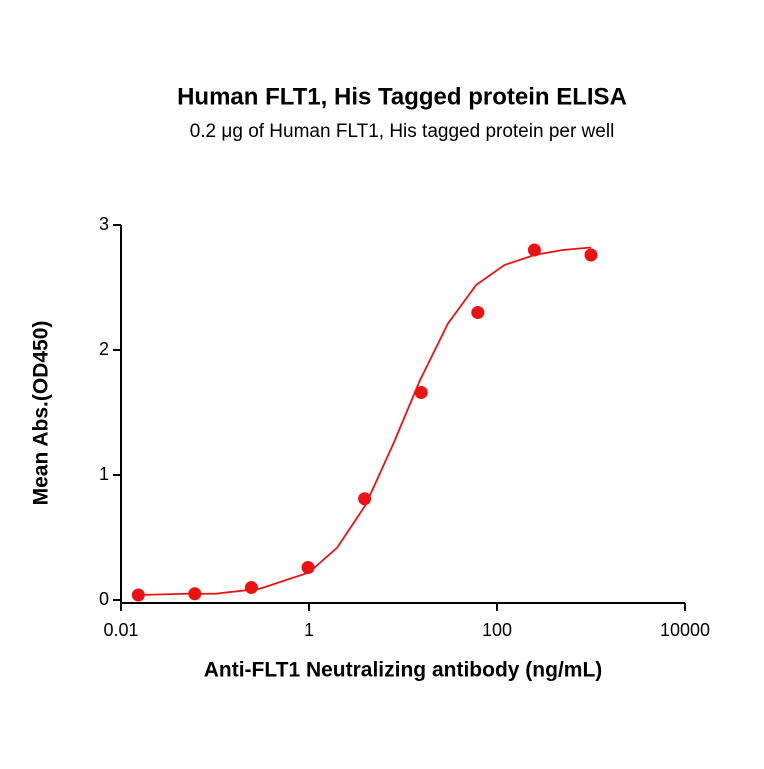 Image resolution: width=764 pixels, height=769 pixels. I want to click on x-tick-label: 0.01, so click(120, 630).